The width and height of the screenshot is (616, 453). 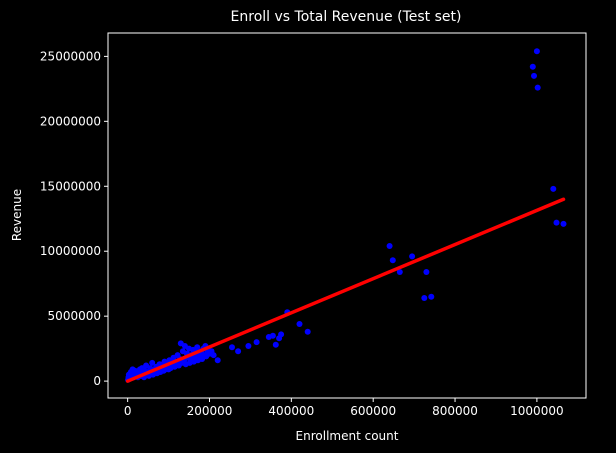 What do you see at coordinates (70, 186) in the screenshot?
I see `y-tick-label: 15000000` at bounding box center [70, 186].